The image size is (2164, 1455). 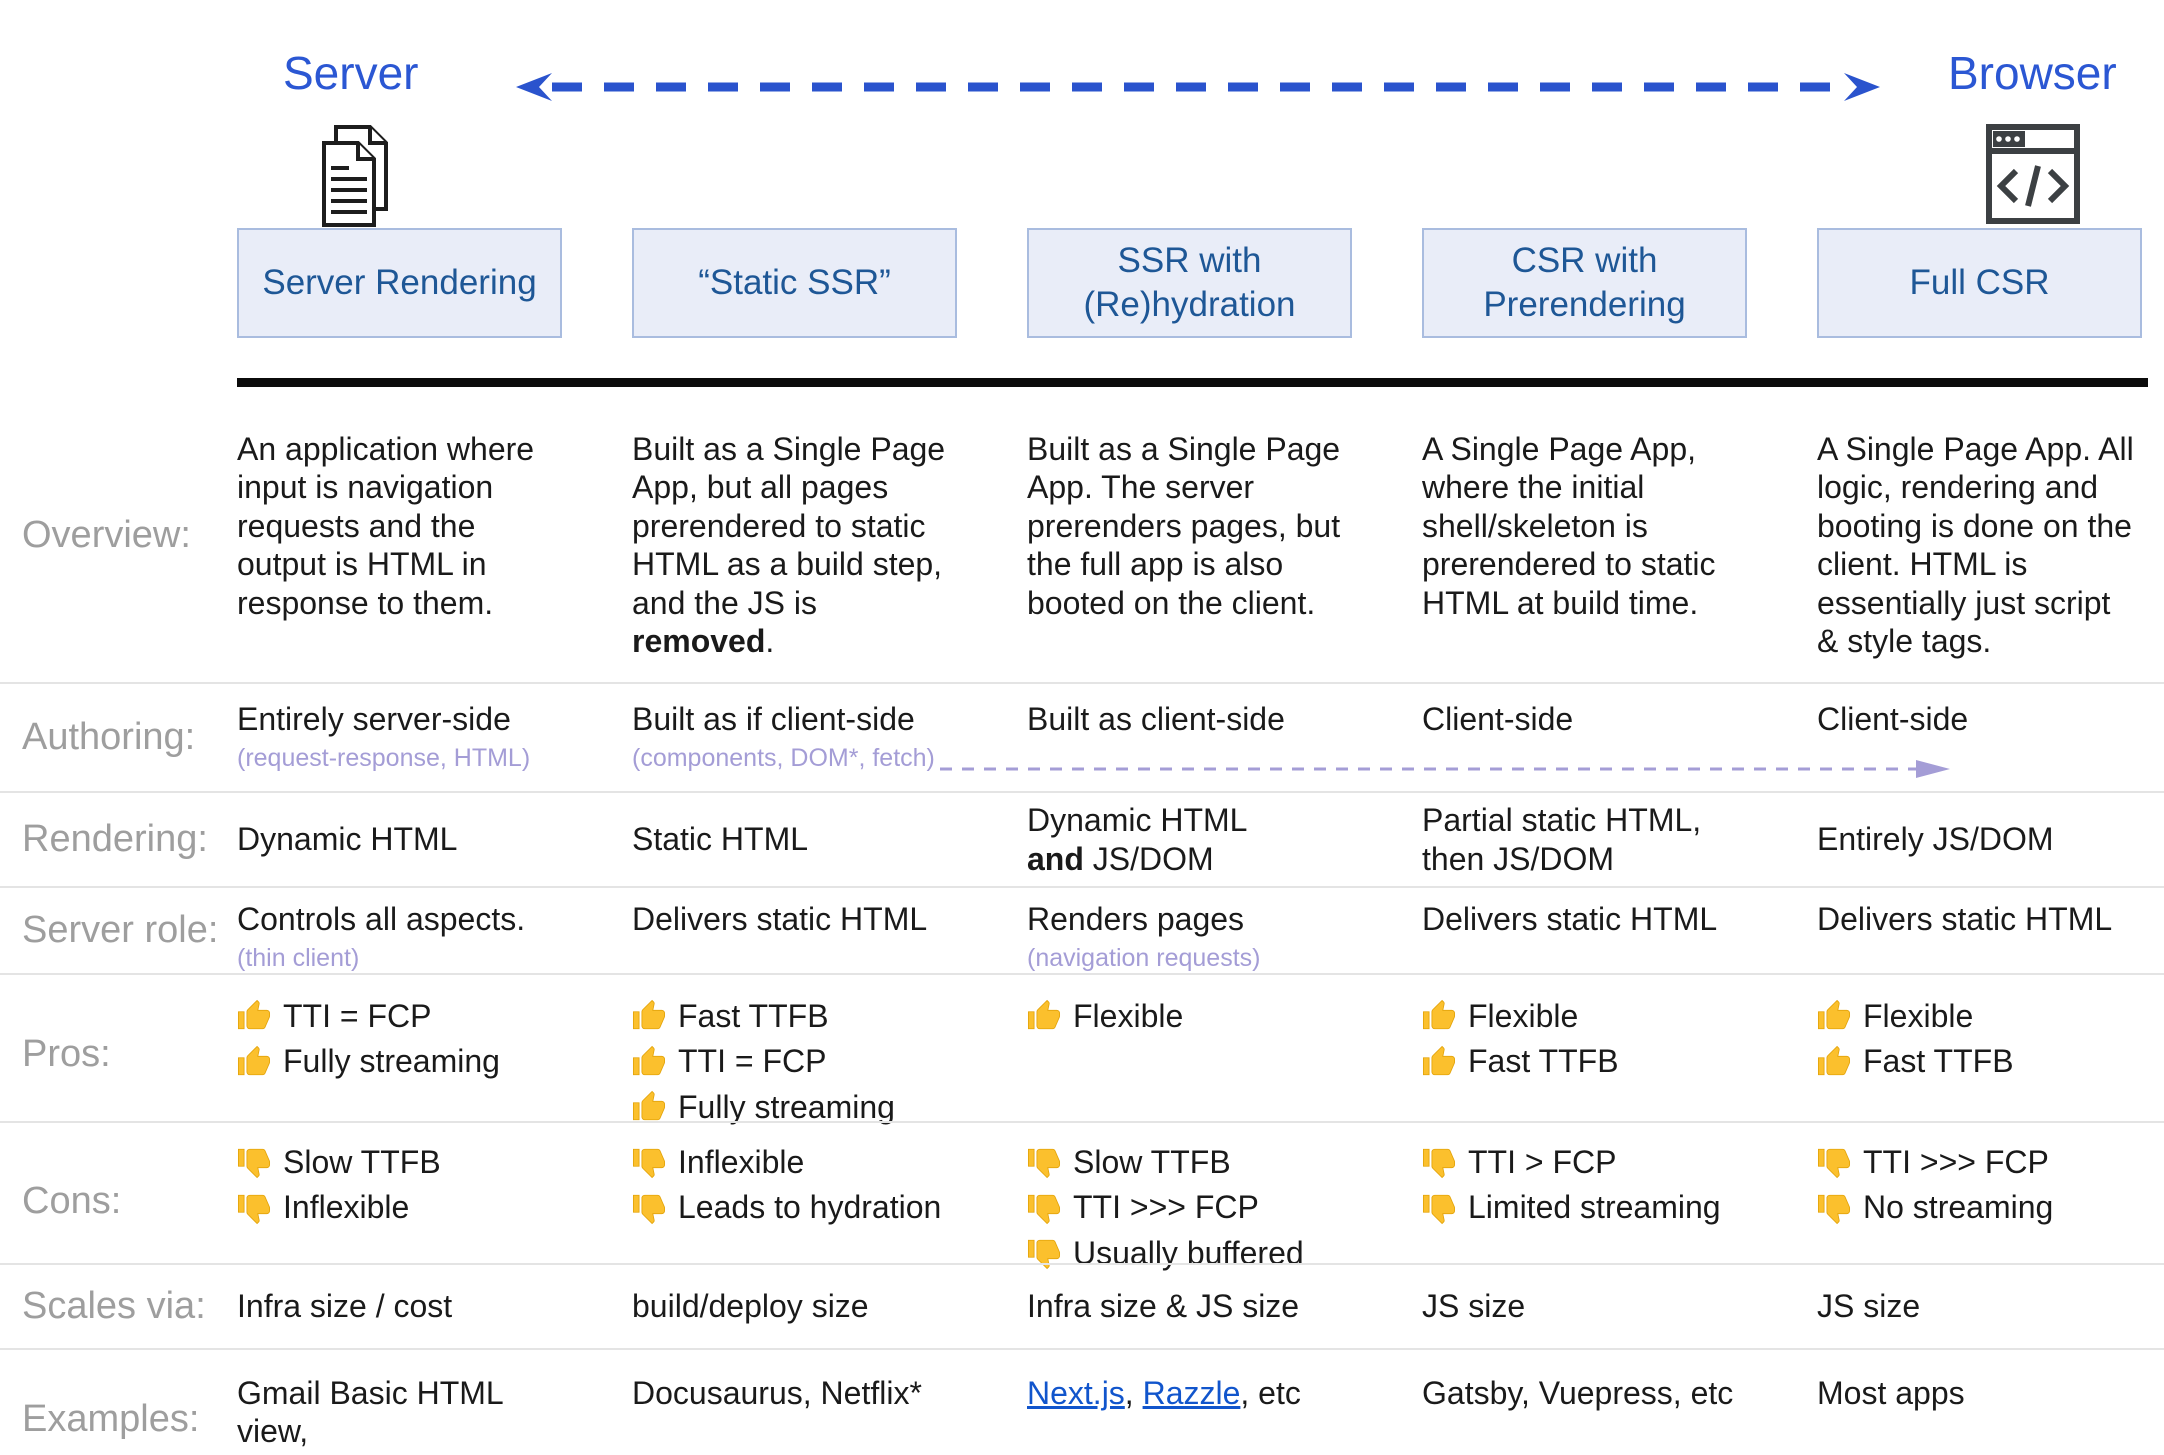 I want to click on browser-label: Browser, so click(x=2032, y=73).